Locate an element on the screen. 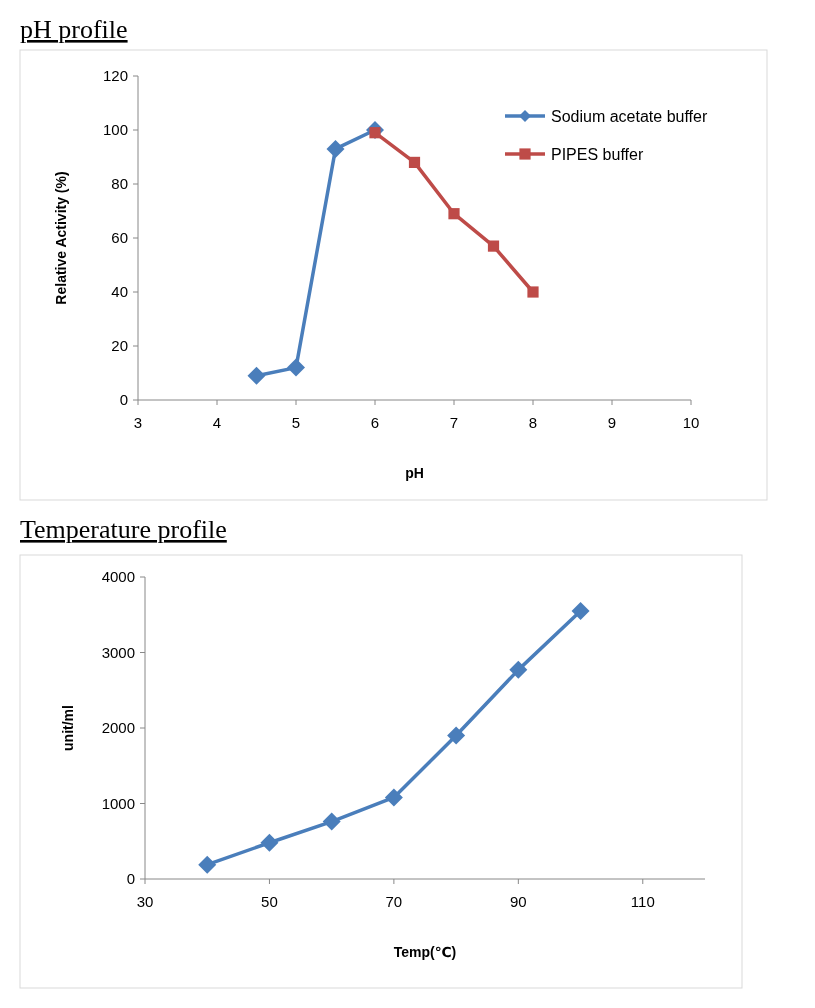 The width and height of the screenshot is (815, 1008). x-tick-label: 6 is located at coordinates (375, 422).